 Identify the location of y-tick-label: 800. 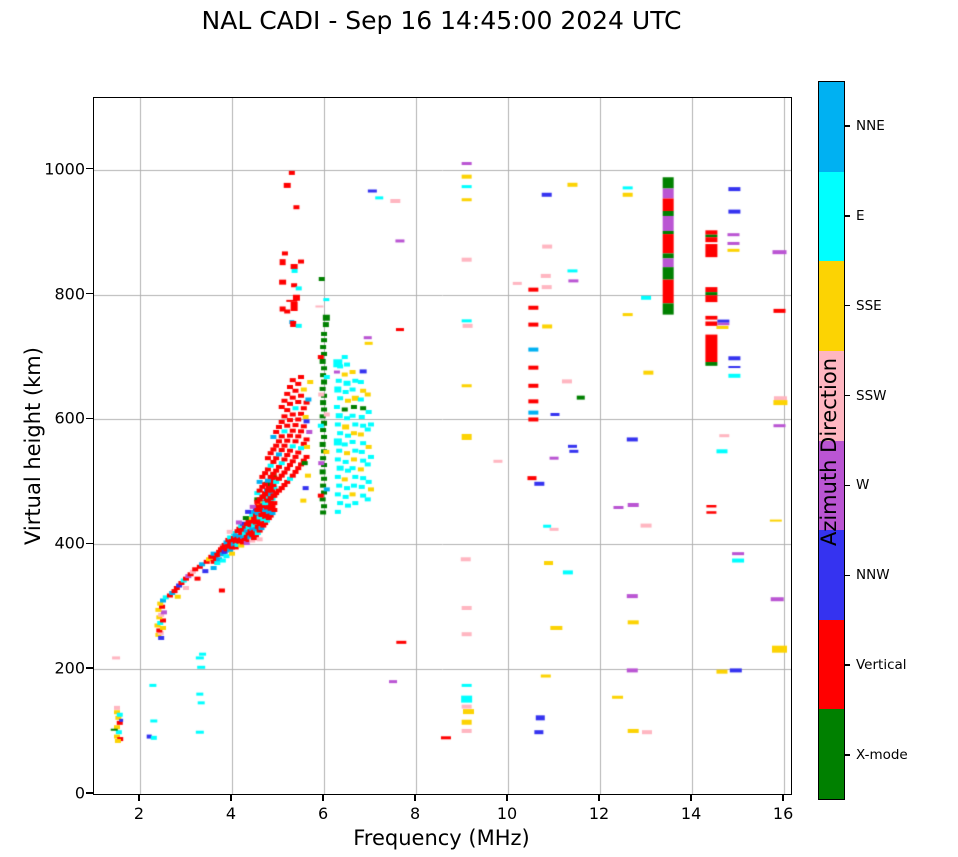
(69, 294).